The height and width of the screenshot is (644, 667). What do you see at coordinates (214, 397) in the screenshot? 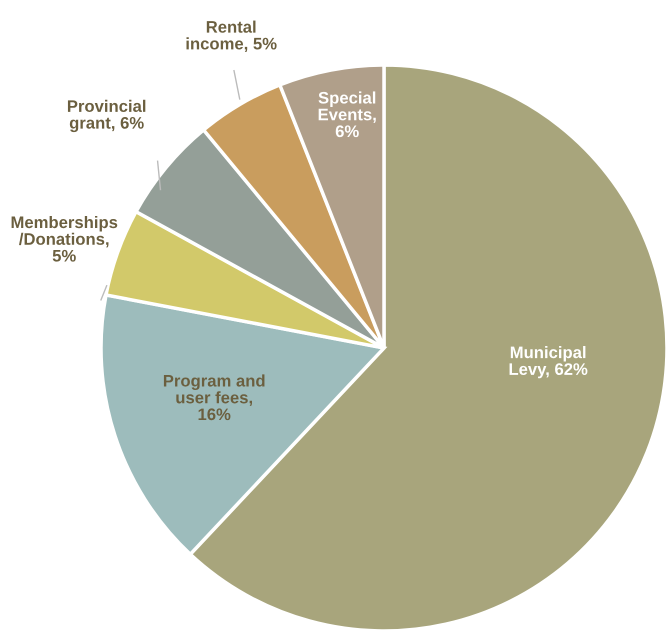
I see `slice-label: Program and user fees, 16%` at bounding box center [214, 397].